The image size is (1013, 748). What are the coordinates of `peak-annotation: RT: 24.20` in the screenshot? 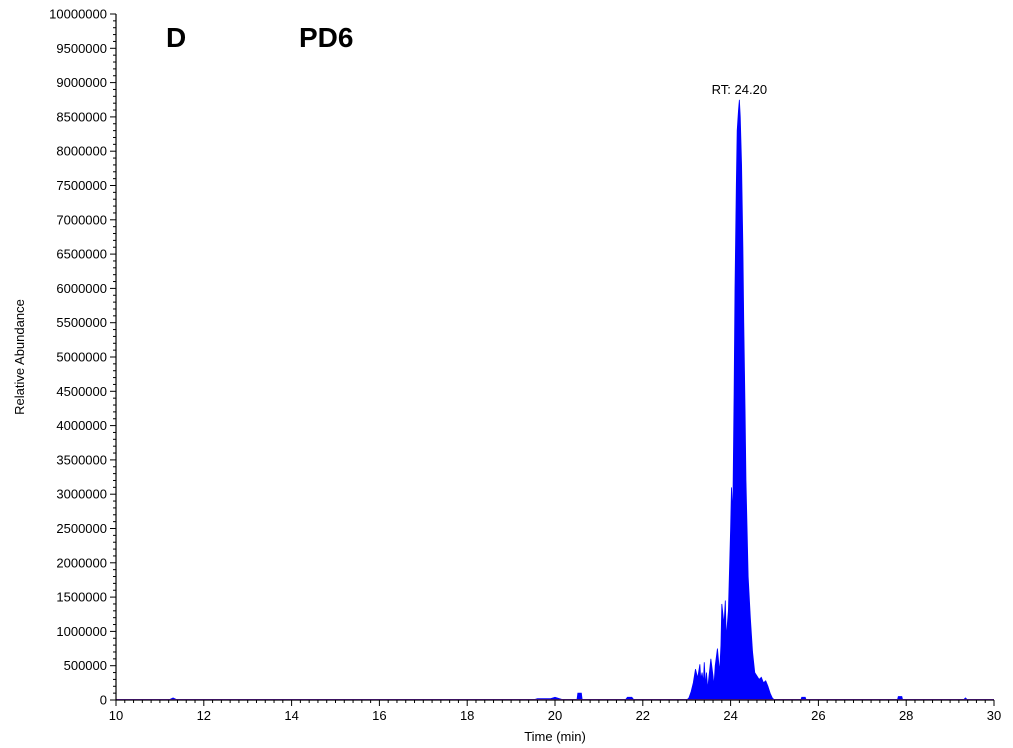 It's located at (739, 89).